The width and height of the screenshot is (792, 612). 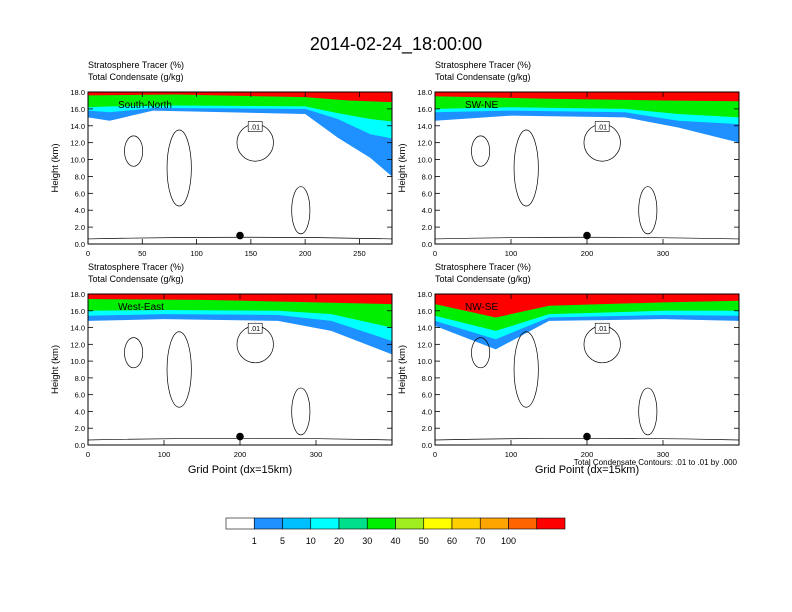 I want to click on section-label: NW-SE, so click(x=481, y=307).